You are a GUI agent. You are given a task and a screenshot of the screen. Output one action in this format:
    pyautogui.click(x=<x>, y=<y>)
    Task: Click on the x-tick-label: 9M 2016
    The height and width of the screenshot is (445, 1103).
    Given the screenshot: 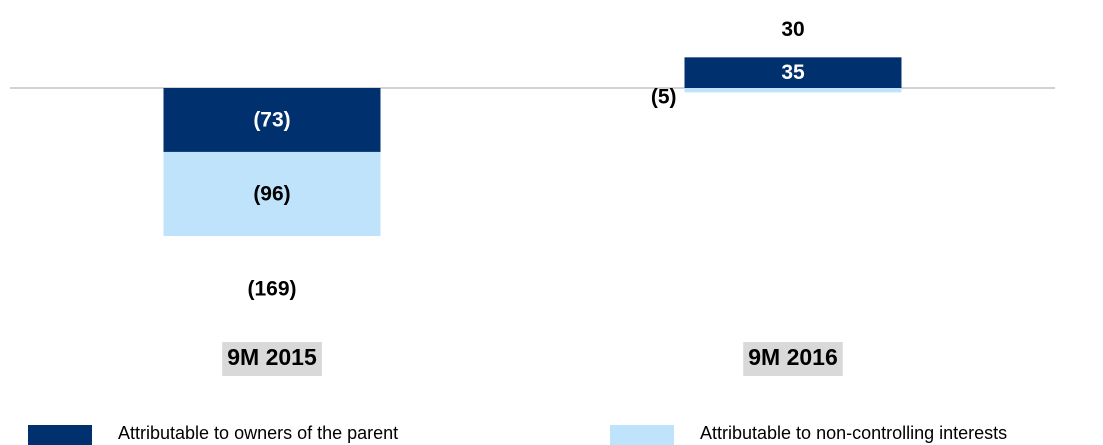 What is the action you would take?
    pyautogui.click(x=793, y=357)
    